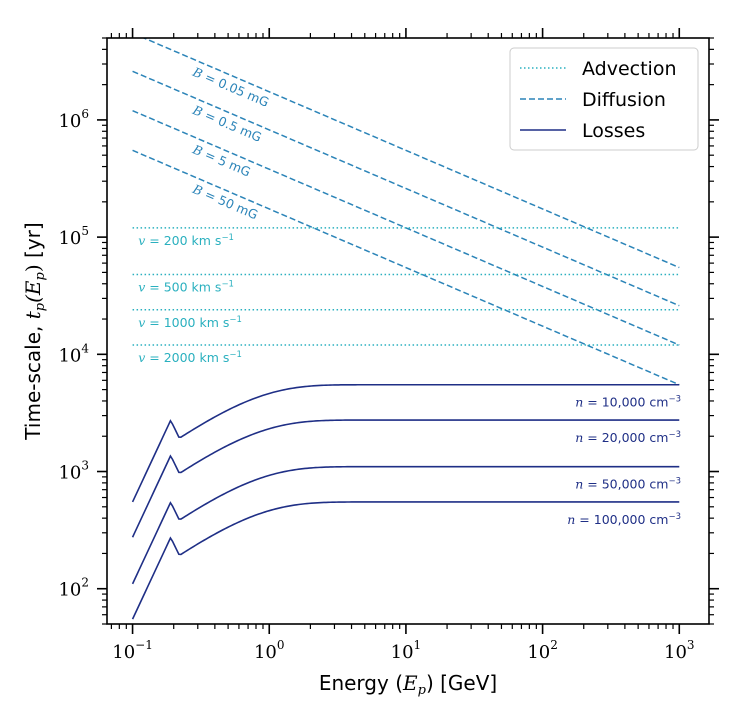  I want to click on x-tick-label: 10¹, so click(406, 650).